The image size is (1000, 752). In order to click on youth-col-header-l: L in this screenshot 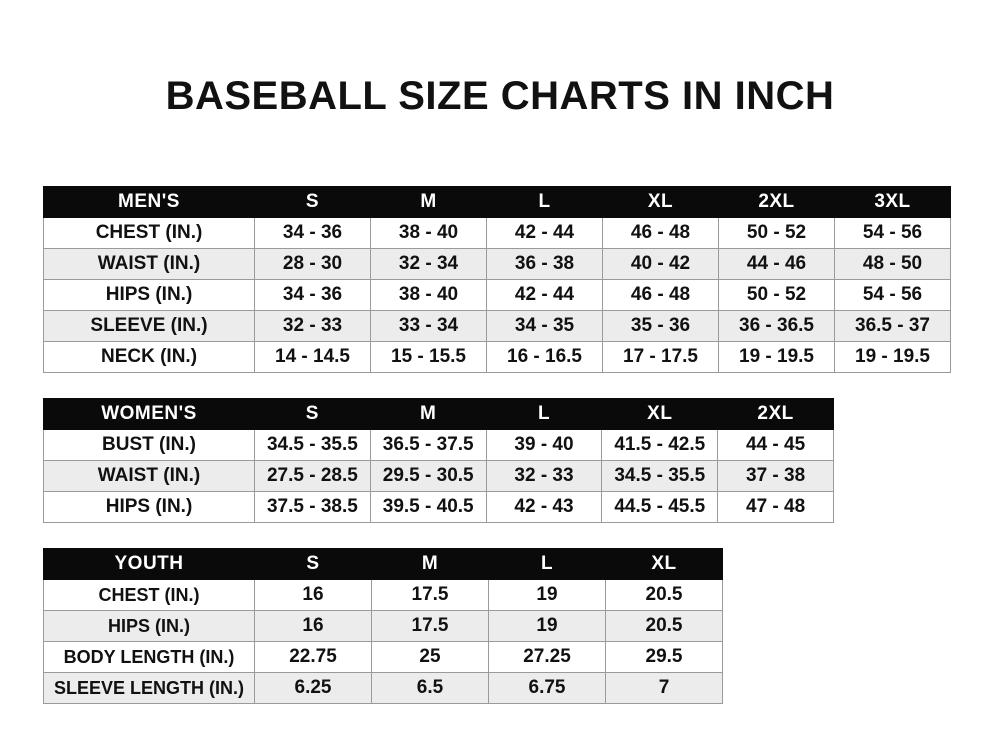, I will do `click(547, 564)`.